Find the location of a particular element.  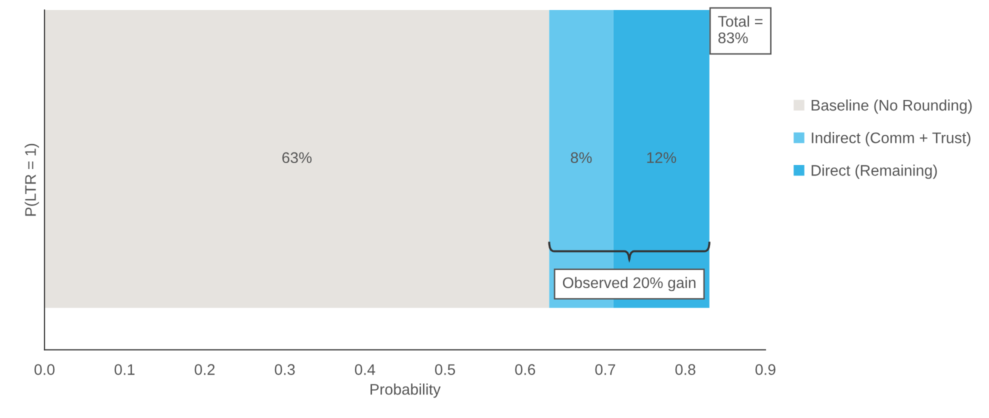

x-tick-label: 0.7 is located at coordinates (605, 369).